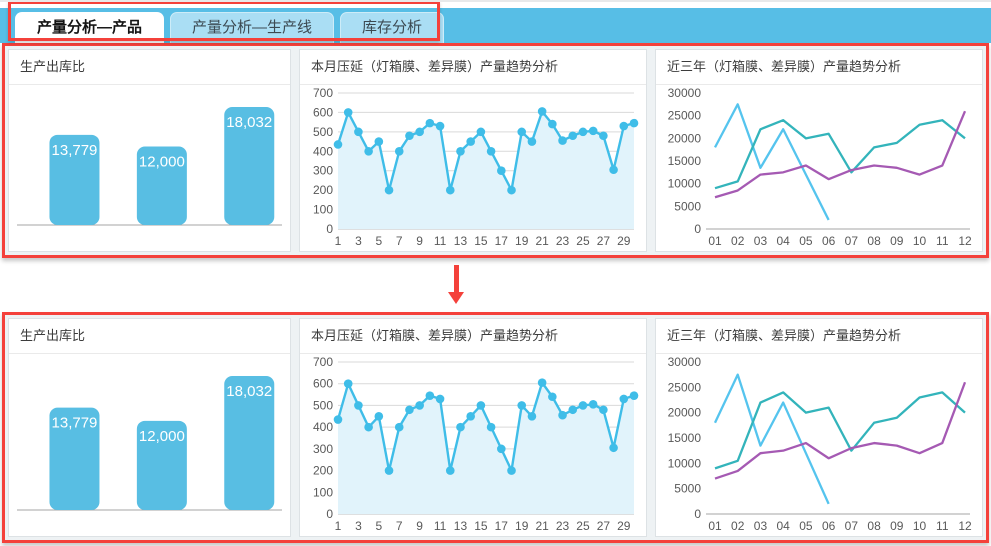 The height and width of the screenshot is (546, 991). Describe the element at coordinates (249, 122) in the screenshot. I see `svg-text: 18,032` at that location.